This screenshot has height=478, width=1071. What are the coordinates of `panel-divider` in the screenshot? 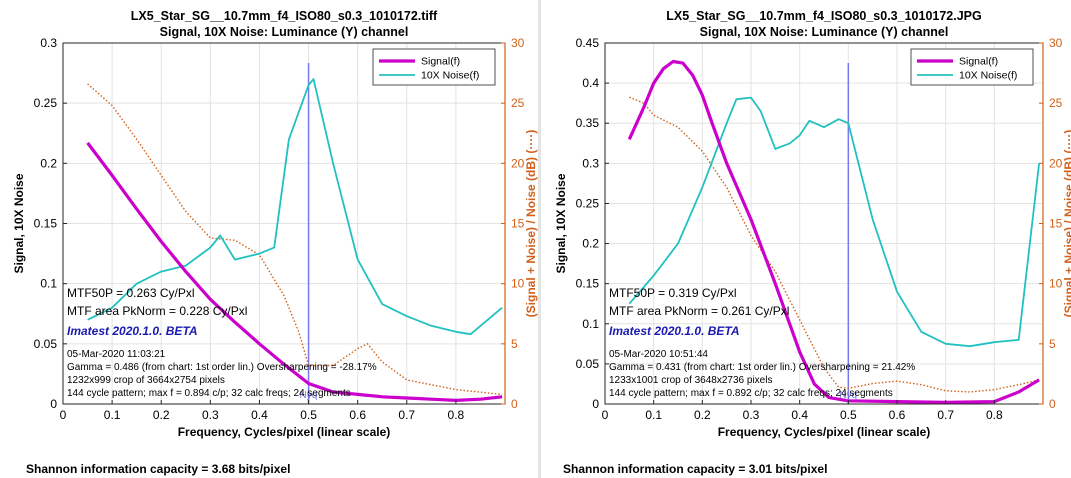 It's located at (539, 239).